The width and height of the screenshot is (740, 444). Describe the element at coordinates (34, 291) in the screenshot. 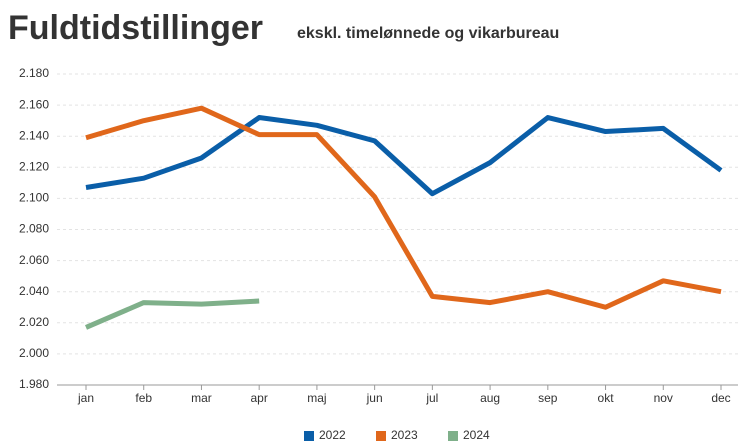

I see `y-tick-label: 2.040` at that location.